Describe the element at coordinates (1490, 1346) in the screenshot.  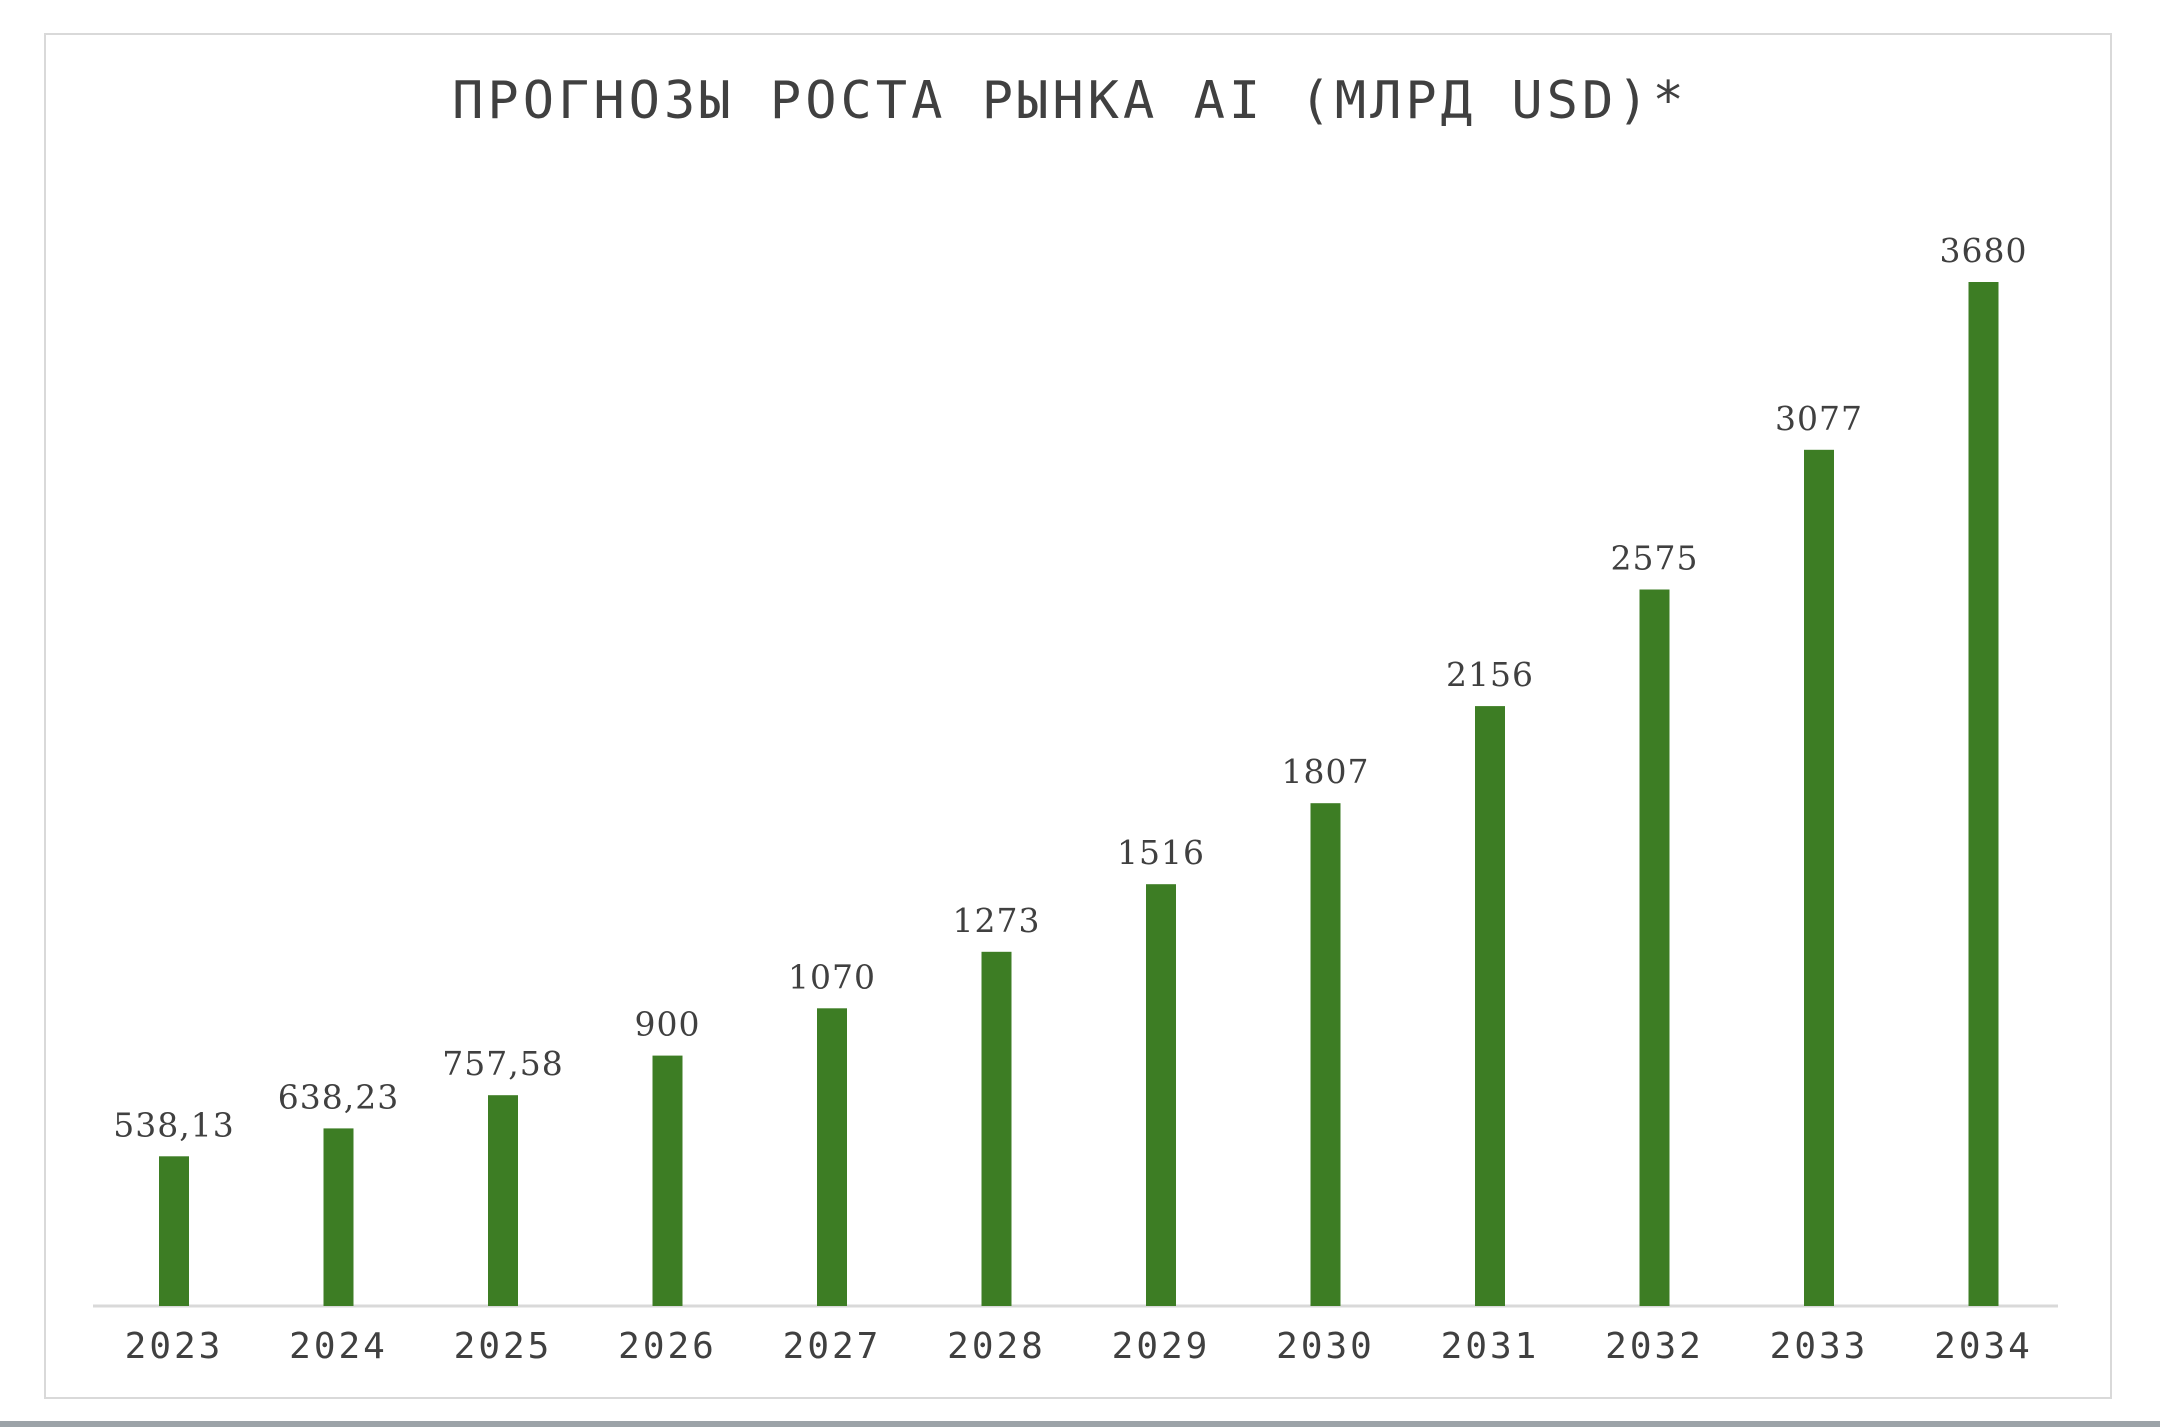
I see `x-tick-label-2031: 2031` at that location.